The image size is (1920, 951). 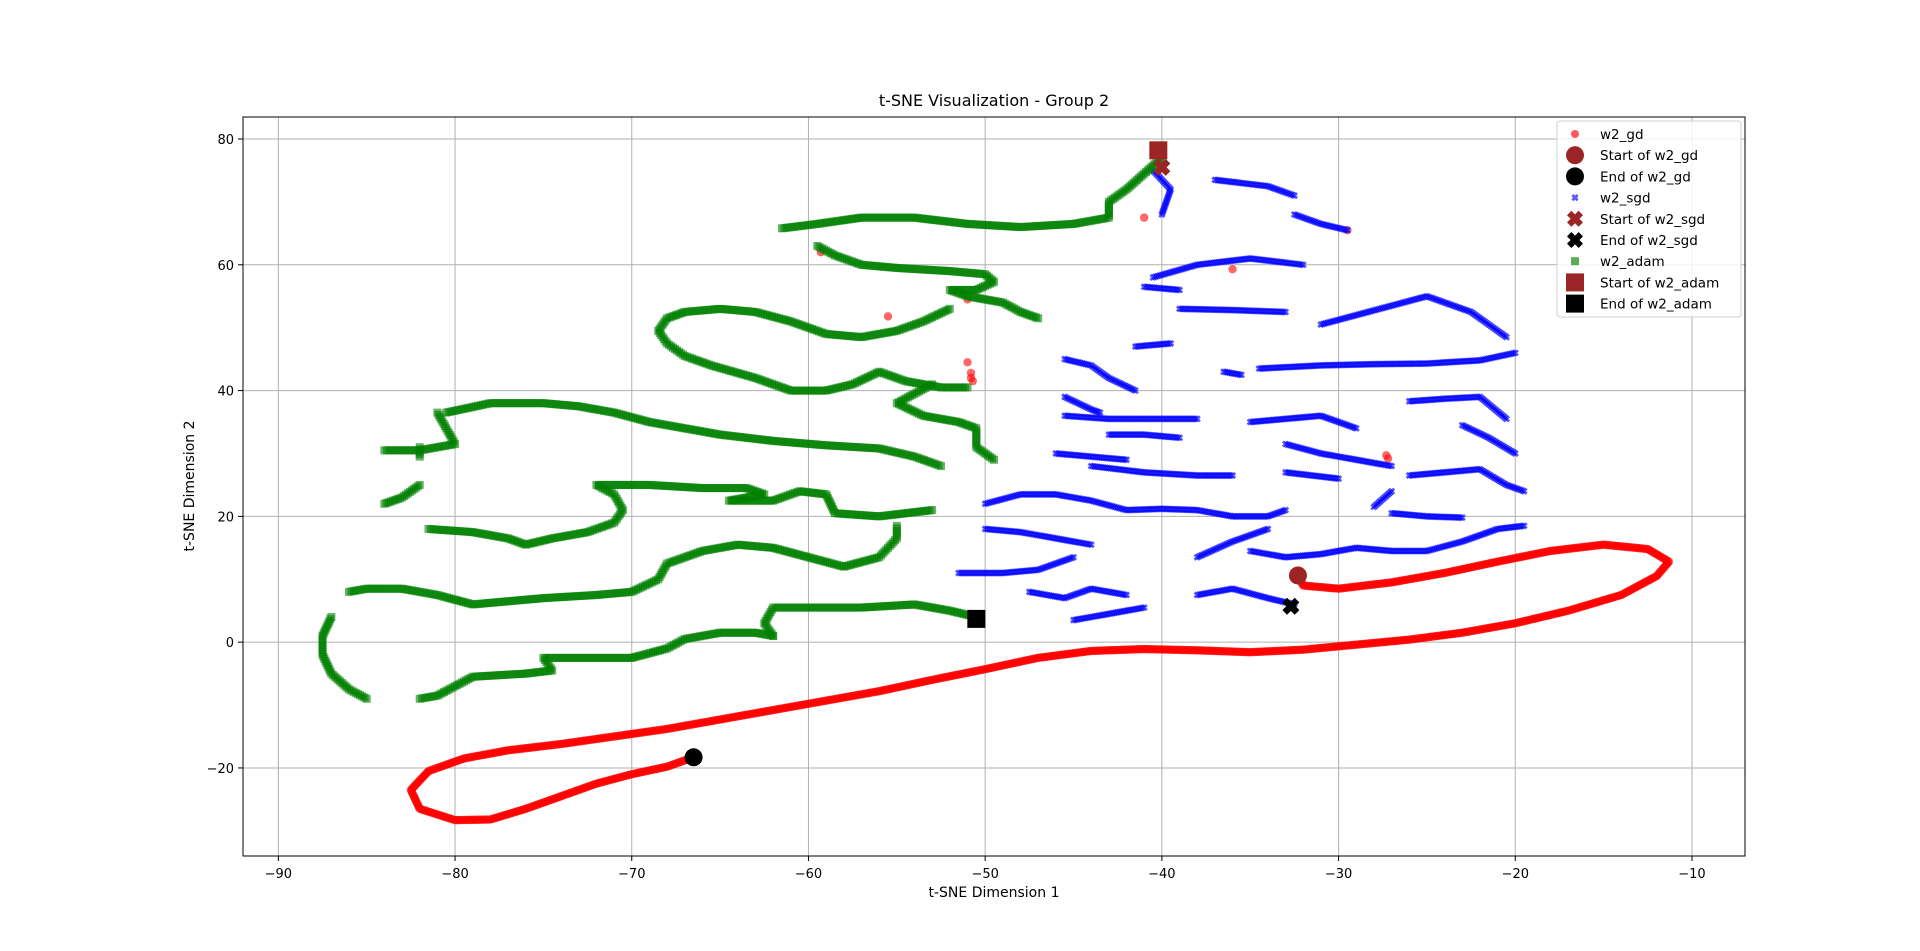 I want to click on start-of-w2_gd-marker, so click(x=1297, y=575).